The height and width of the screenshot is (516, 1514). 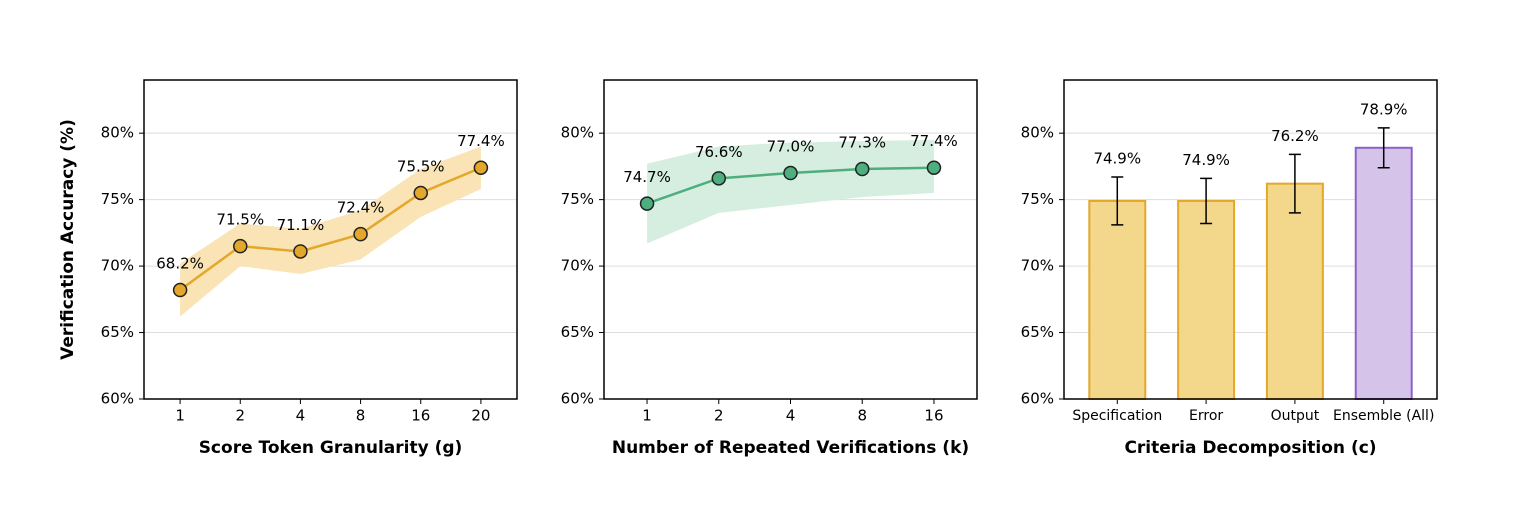 I want to click on value-label: 77.3%, so click(x=862, y=143).